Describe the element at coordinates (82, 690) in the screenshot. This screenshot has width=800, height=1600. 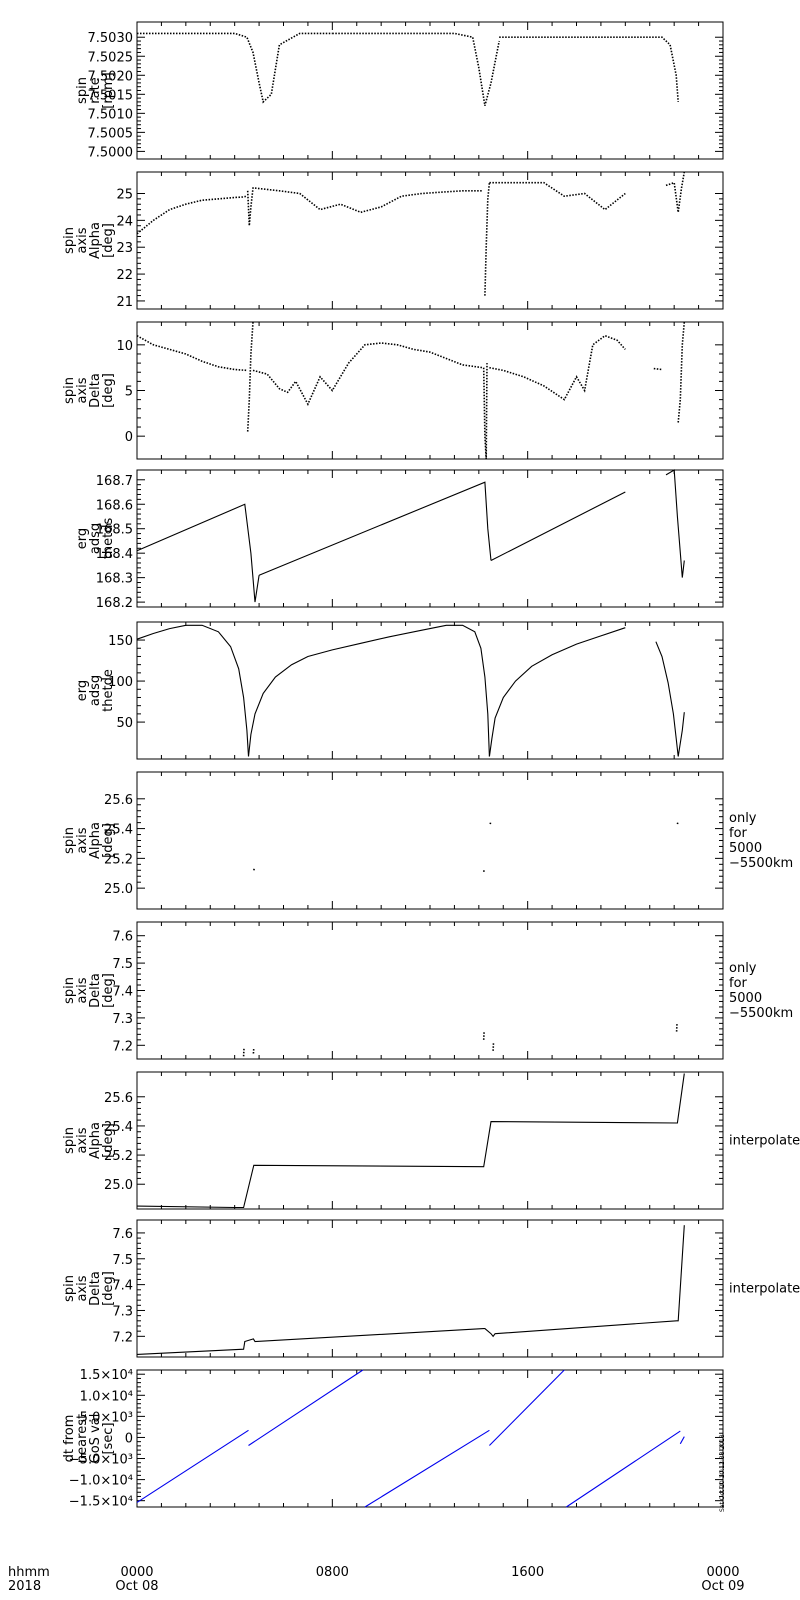
I see `y-axis-label: erg` at that location.